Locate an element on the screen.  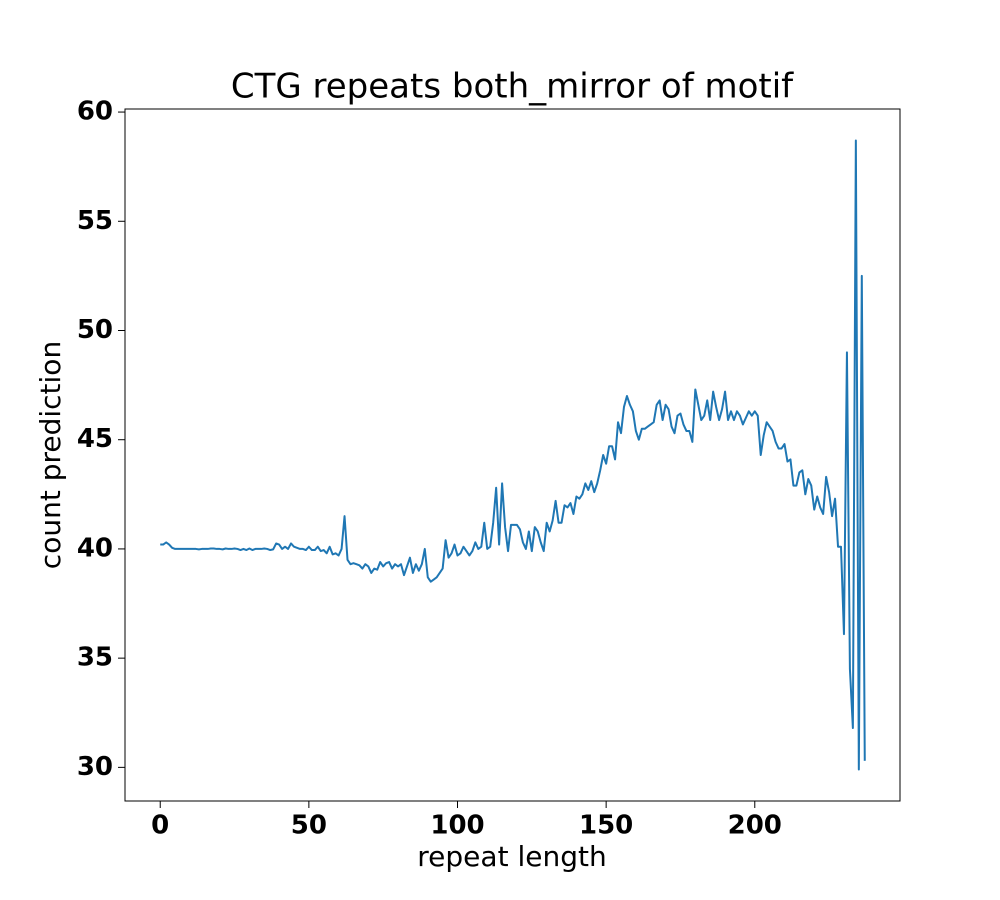
y-tick-label: 60 is located at coordinates (95, 112).